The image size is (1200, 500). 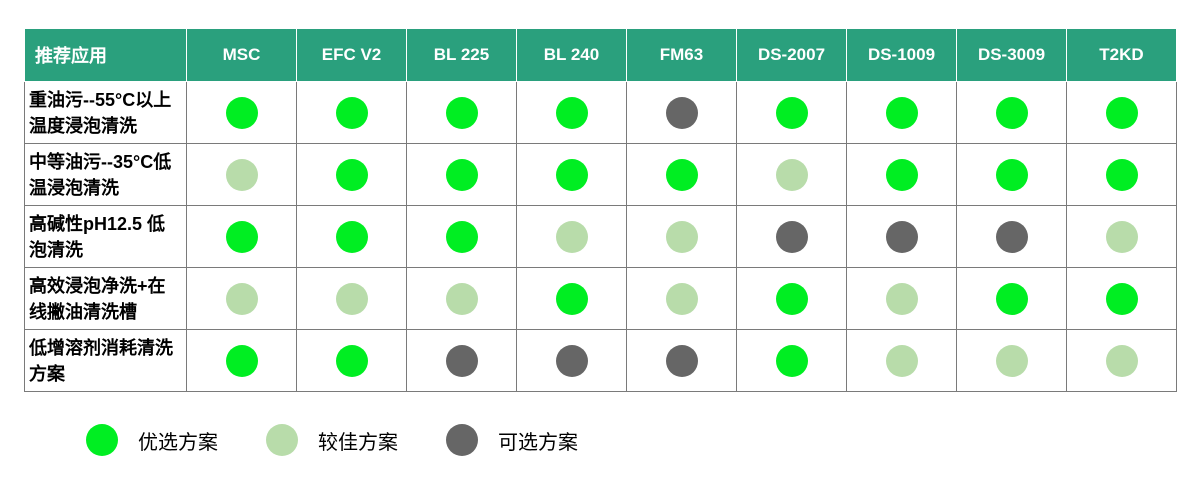 I want to click on column-header: BL 225, so click(x=461, y=55).